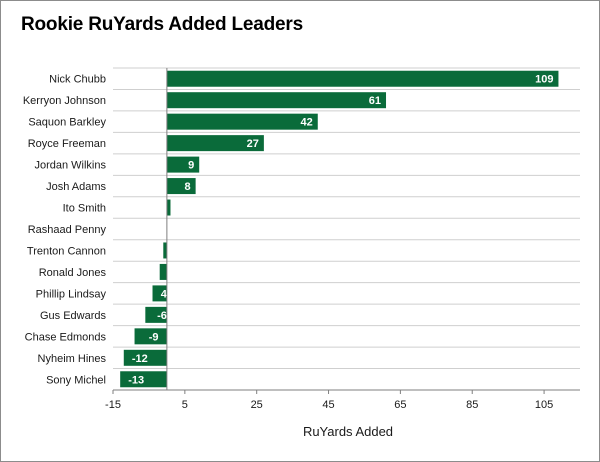 The width and height of the screenshot is (600, 462). I want to click on data-label: 42, so click(307, 123).